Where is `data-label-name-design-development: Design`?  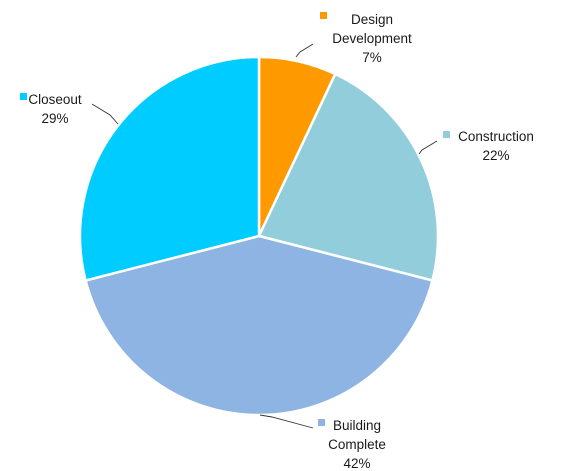 data-label-name-design-development: Design is located at coordinates (372, 19).